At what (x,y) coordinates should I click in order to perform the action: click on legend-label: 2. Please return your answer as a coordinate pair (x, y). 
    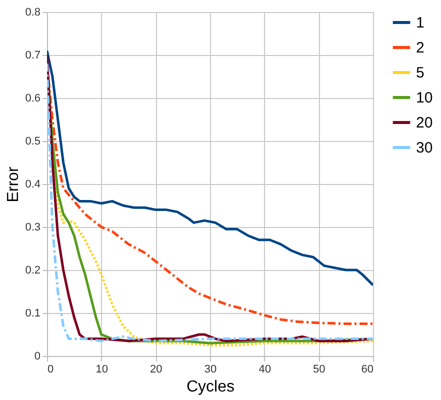
    Looking at the image, I should click on (420, 48).